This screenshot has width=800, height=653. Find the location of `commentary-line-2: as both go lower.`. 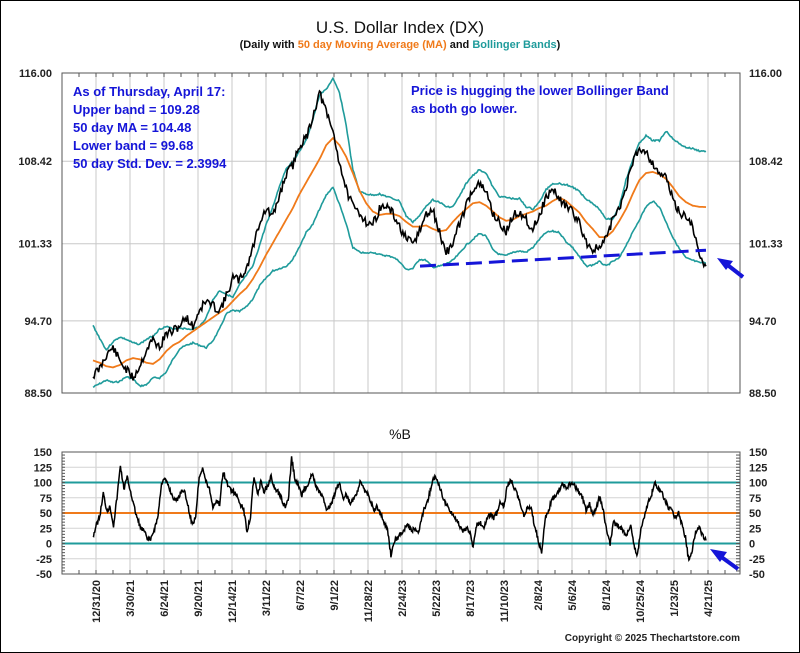

commentary-line-2: as both go lower. is located at coordinates (464, 108).